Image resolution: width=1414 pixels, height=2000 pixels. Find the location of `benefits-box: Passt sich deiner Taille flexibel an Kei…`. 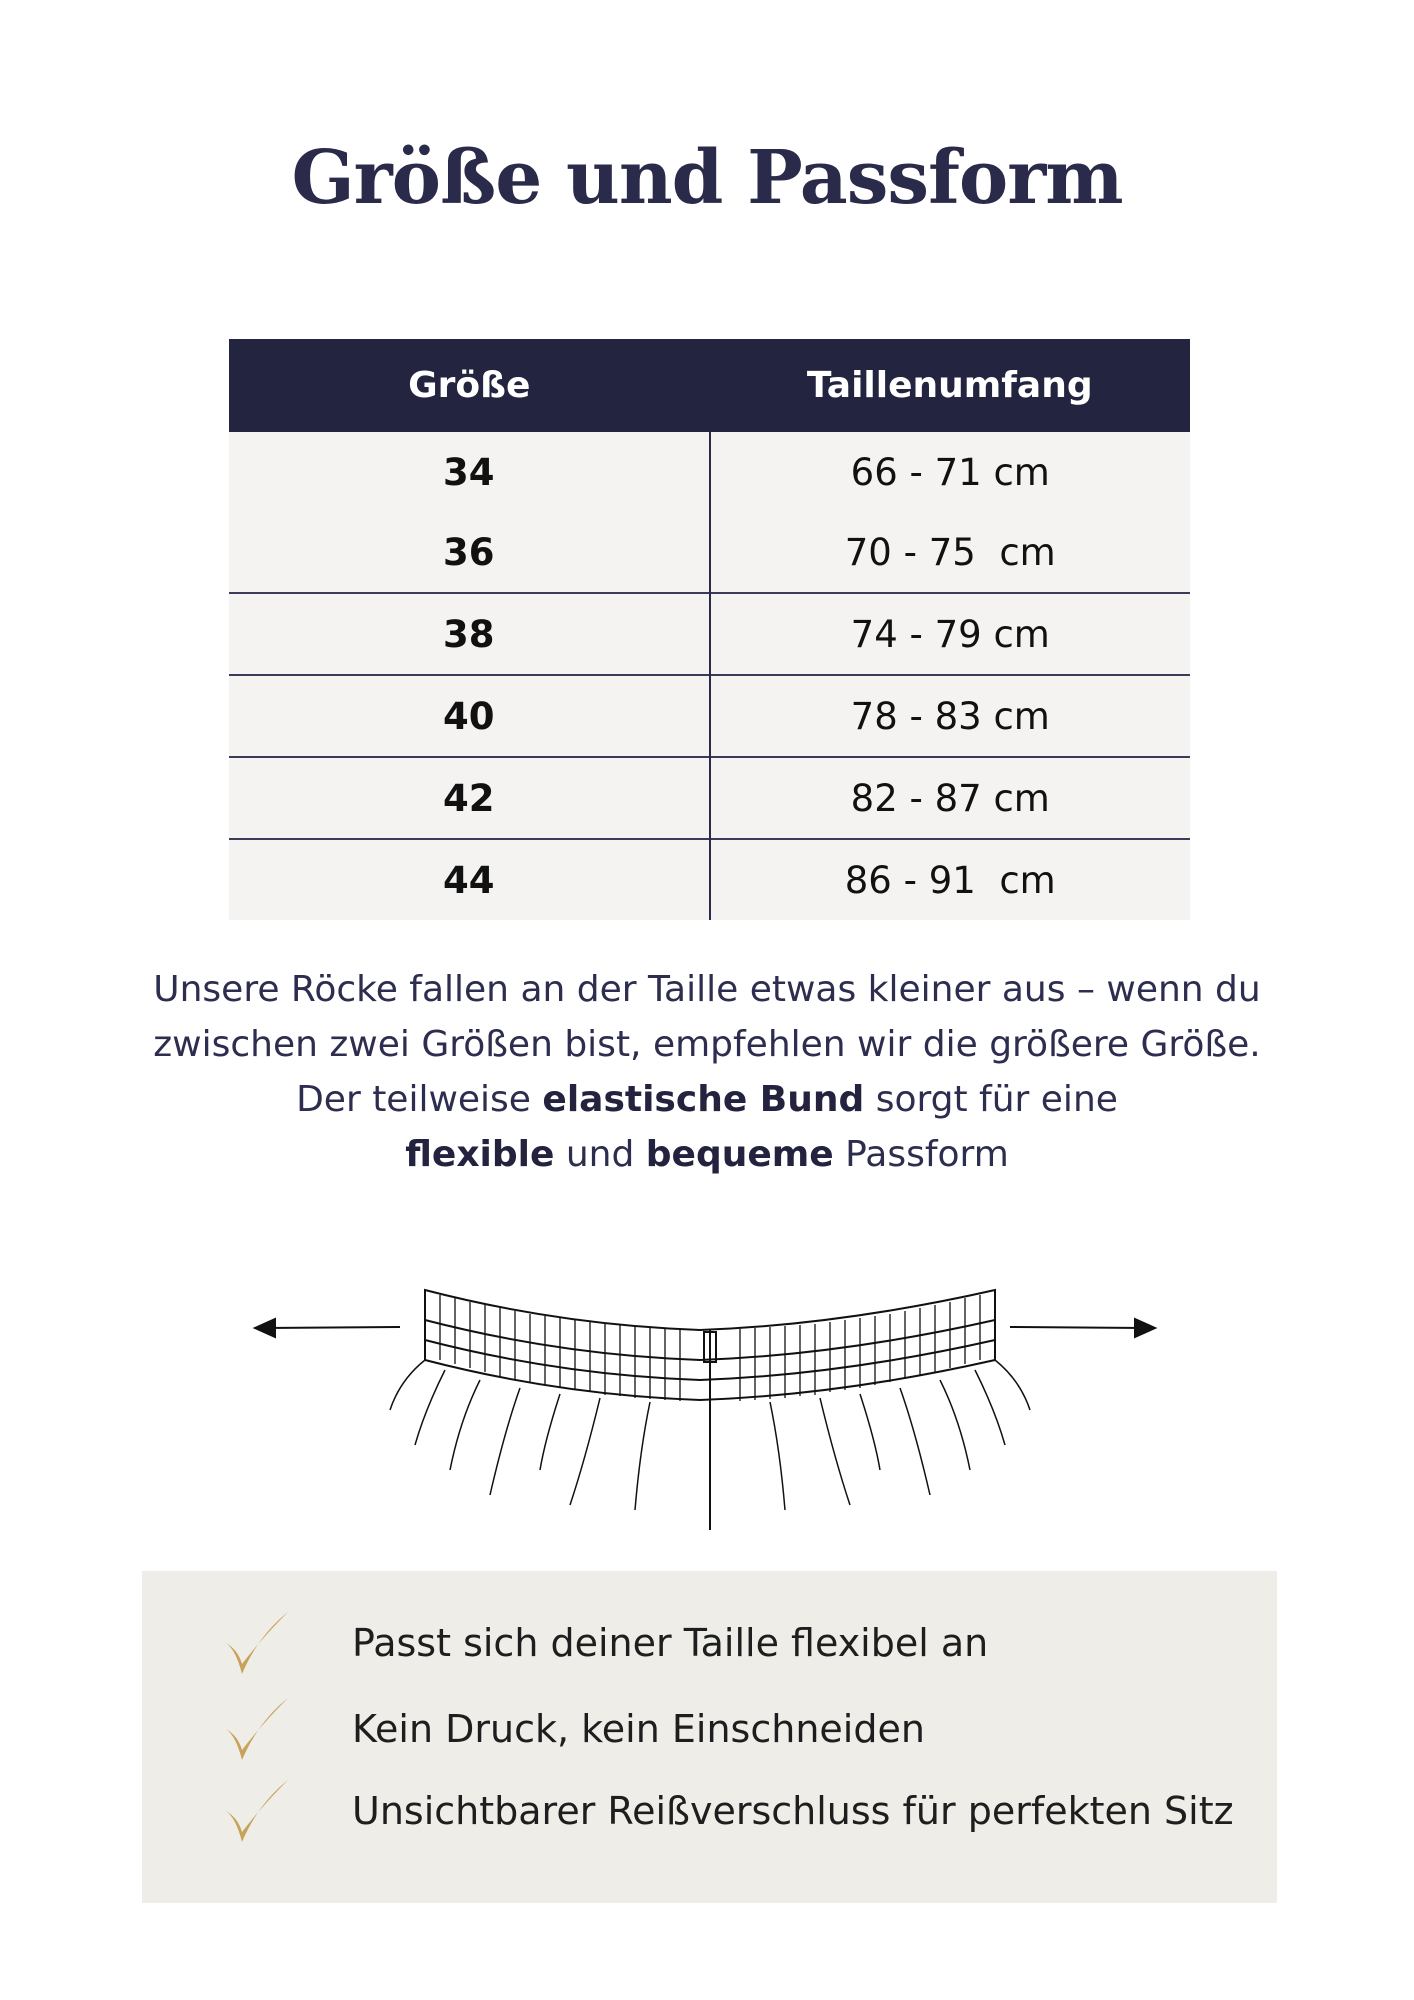

benefits-box: Passt sich deiner Taille flexibel an Kei… is located at coordinates (709, 1737).